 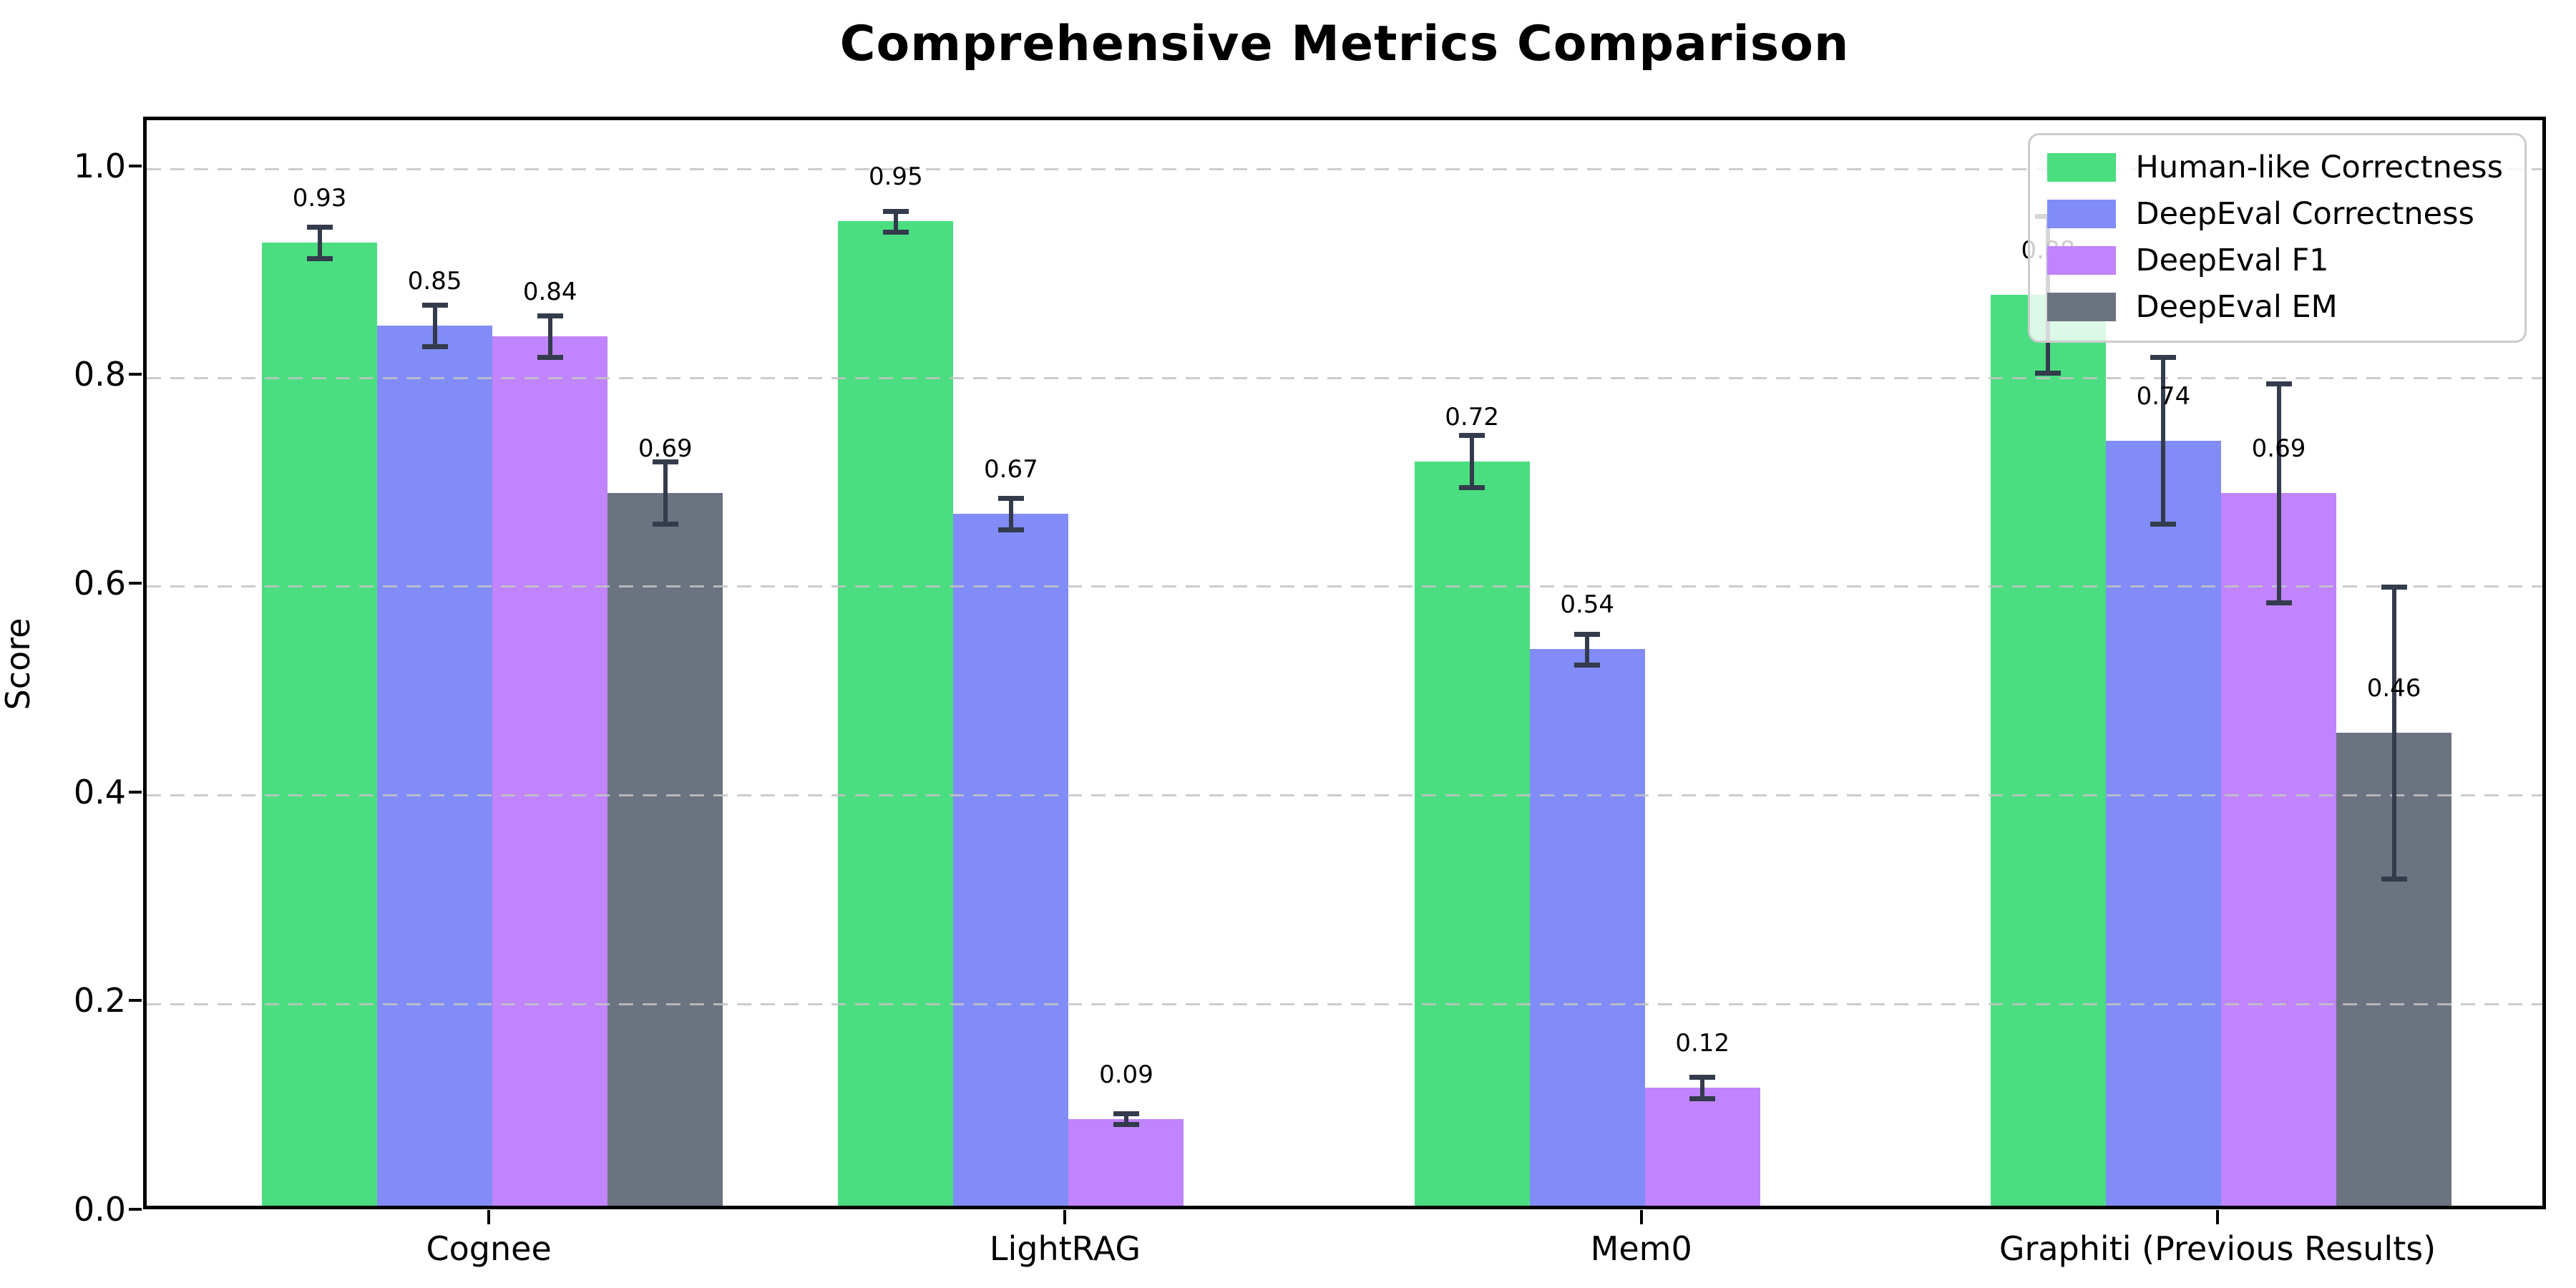 I want to click on gridline-0.4, so click(x=1344, y=795).